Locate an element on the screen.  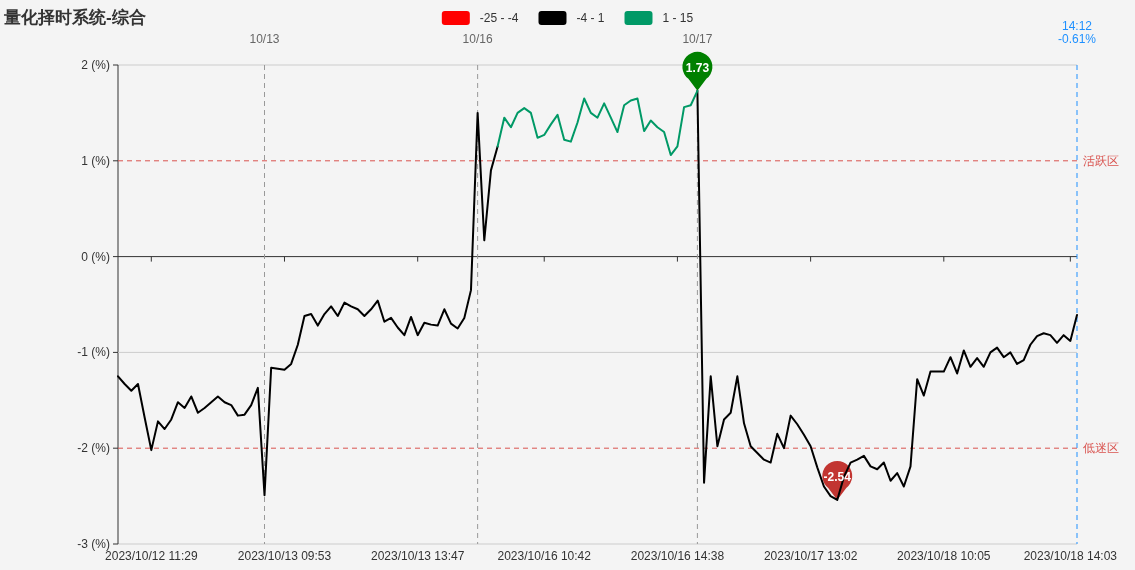
ref-line-label: 活跃区 is located at coordinates (1101, 160).